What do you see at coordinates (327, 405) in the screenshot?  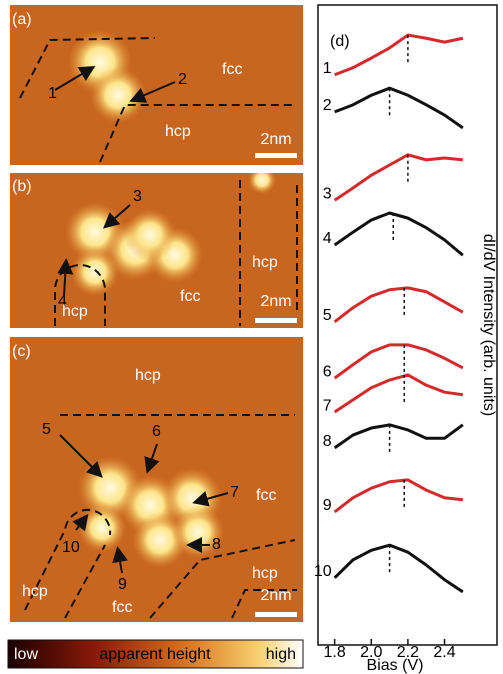 I see `series-label: 7` at bounding box center [327, 405].